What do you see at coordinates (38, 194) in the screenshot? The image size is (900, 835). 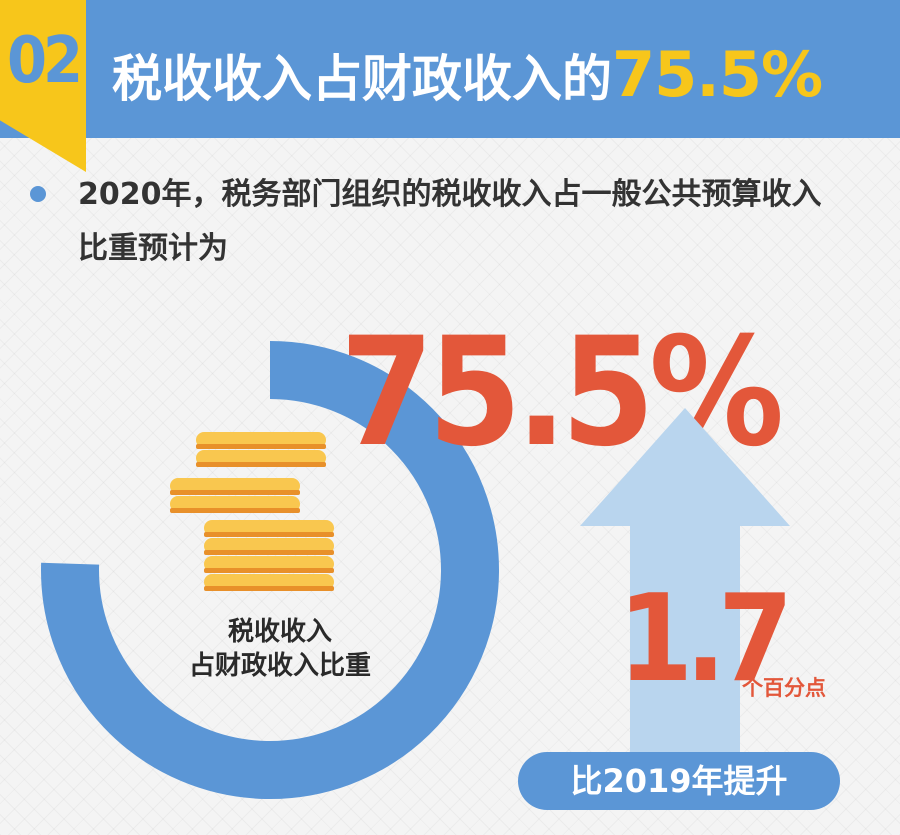 I see `bullet-dot-icon` at bounding box center [38, 194].